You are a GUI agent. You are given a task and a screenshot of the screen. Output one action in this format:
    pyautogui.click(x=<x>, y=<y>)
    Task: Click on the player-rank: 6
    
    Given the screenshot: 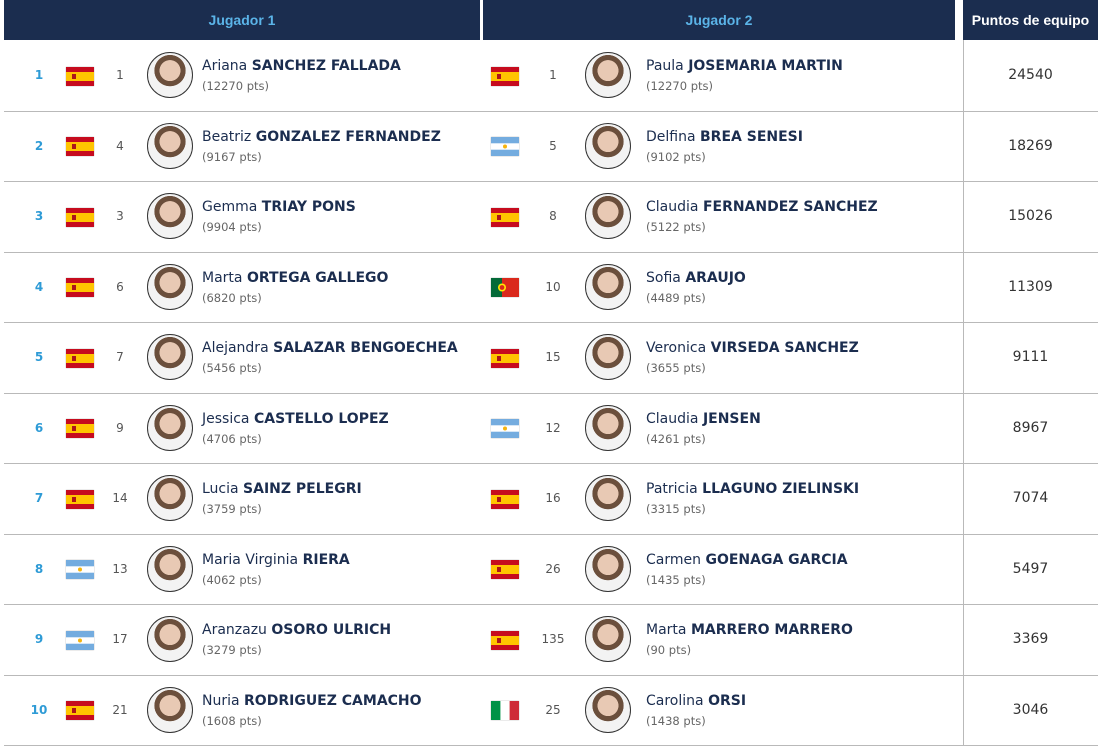 What is the action you would take?
    pyautogui.click(x=120, y=286)
    